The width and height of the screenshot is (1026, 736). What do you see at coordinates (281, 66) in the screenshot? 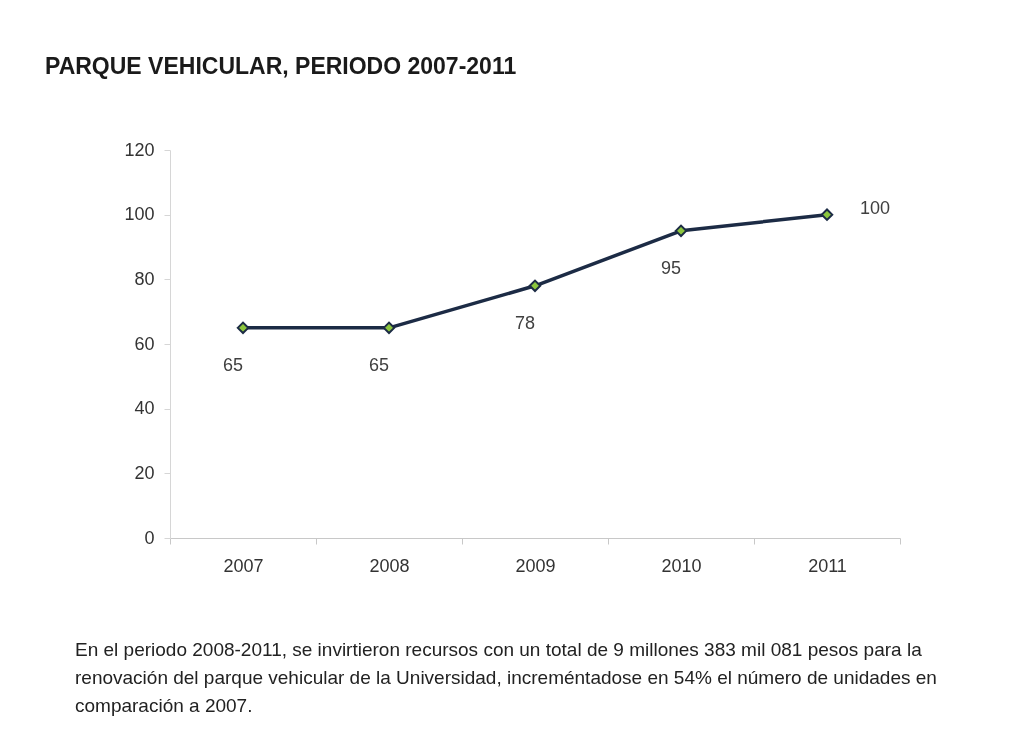
I see `chart-title: PARQUE VEHICULAR, PERIODO 2007-2011` at bounding box center [281, 66].